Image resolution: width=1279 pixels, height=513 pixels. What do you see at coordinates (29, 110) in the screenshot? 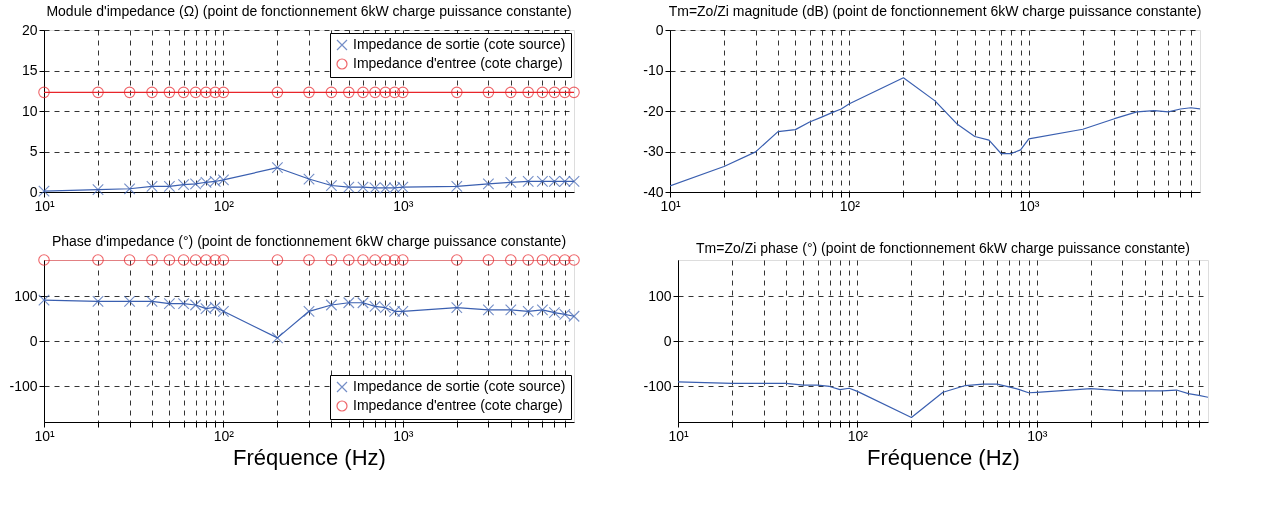
I see `y-tick-label: 10` at bounding box center [29, 110].